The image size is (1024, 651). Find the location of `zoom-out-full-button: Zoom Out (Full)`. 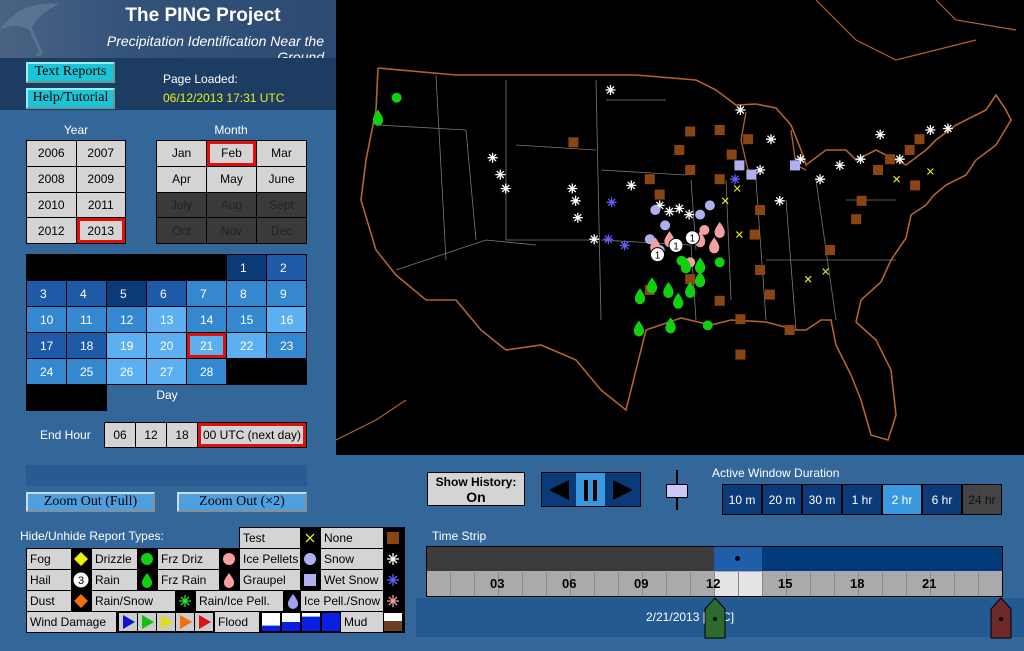

zoom-out-full-button: Zoom Out (Full) is located at coordinates (90, 502).